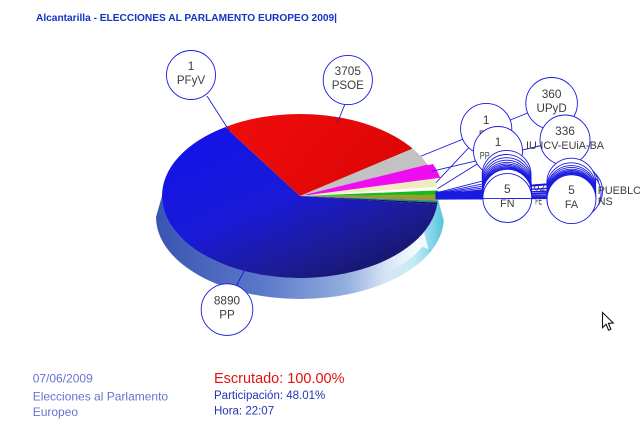 This screenshot has height=437, width=640. I want to click on svg-text: 07/06/2009, so click(63, 379).